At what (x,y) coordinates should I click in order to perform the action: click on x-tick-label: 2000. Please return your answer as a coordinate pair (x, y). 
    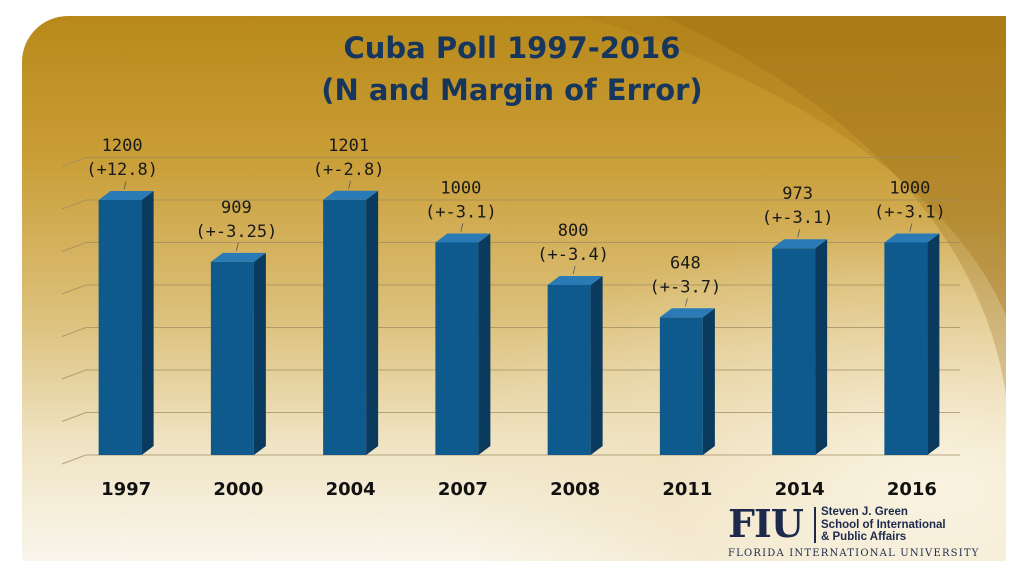
    Looking at the image, I should click on (238, 489).